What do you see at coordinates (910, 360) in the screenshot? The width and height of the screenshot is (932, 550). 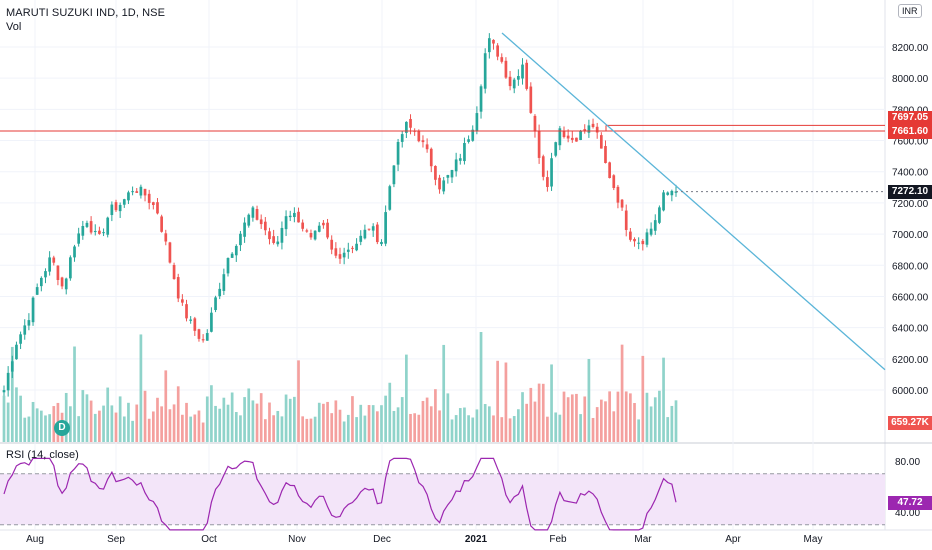 I see `price-tick-label: 6200.00` at bounding box center [910, 360].